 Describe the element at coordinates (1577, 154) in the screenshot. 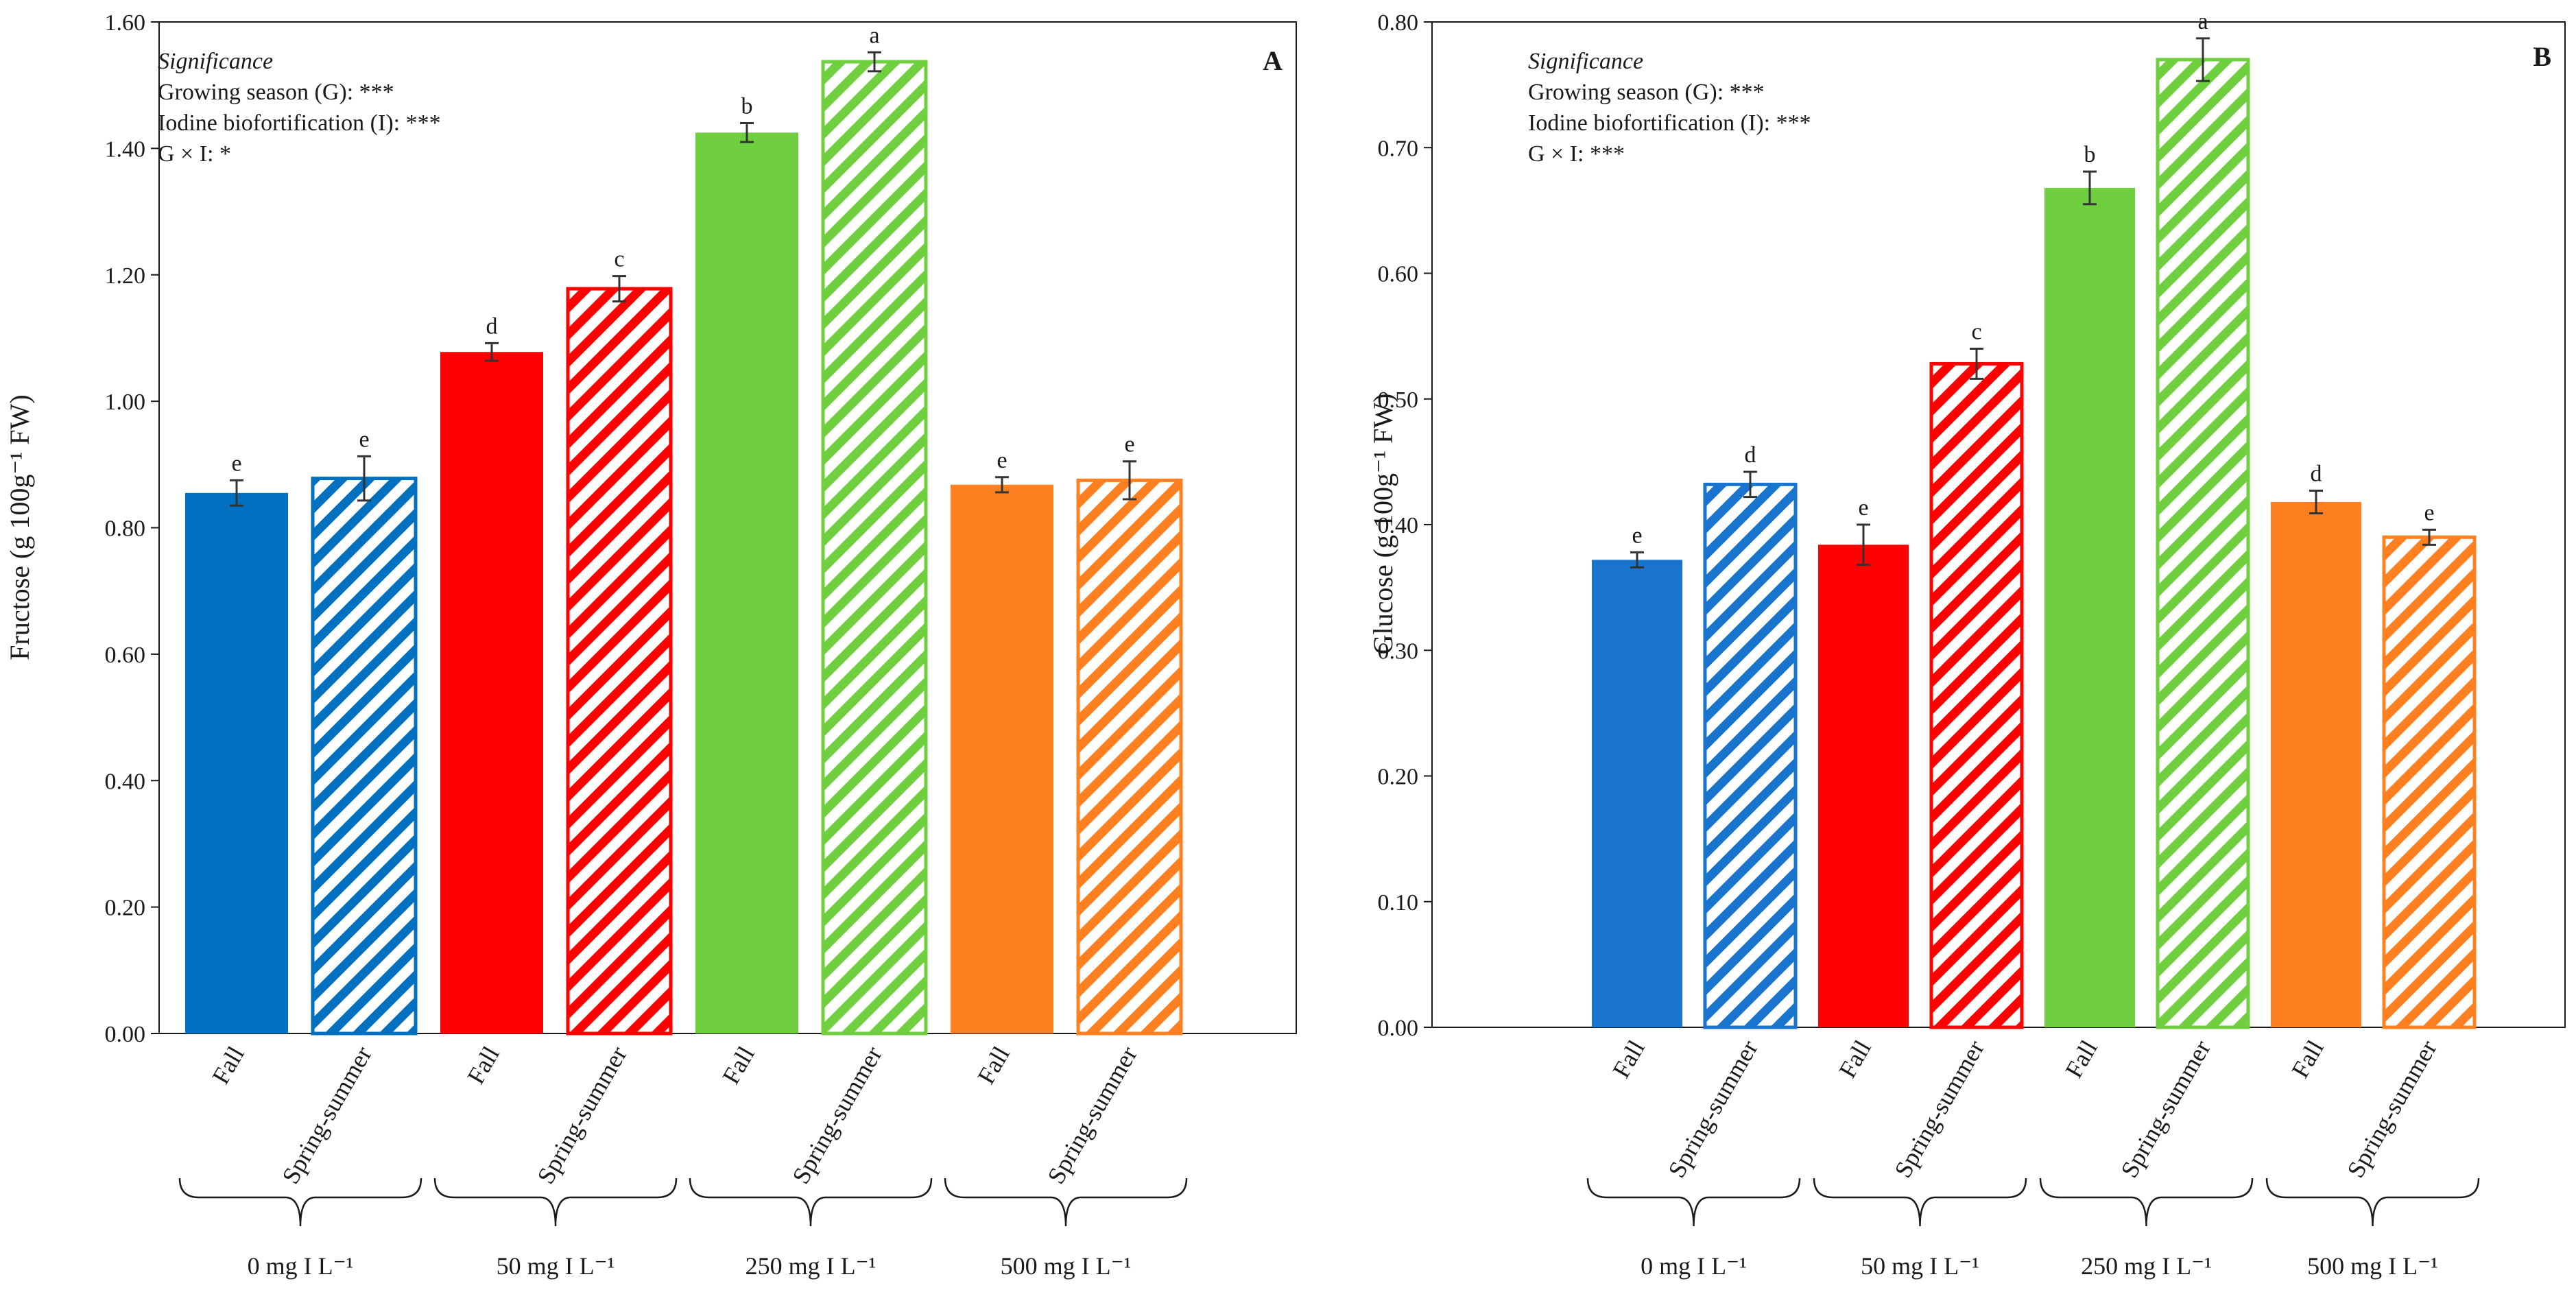

I see `significance-line: G × I: ***` at that location.